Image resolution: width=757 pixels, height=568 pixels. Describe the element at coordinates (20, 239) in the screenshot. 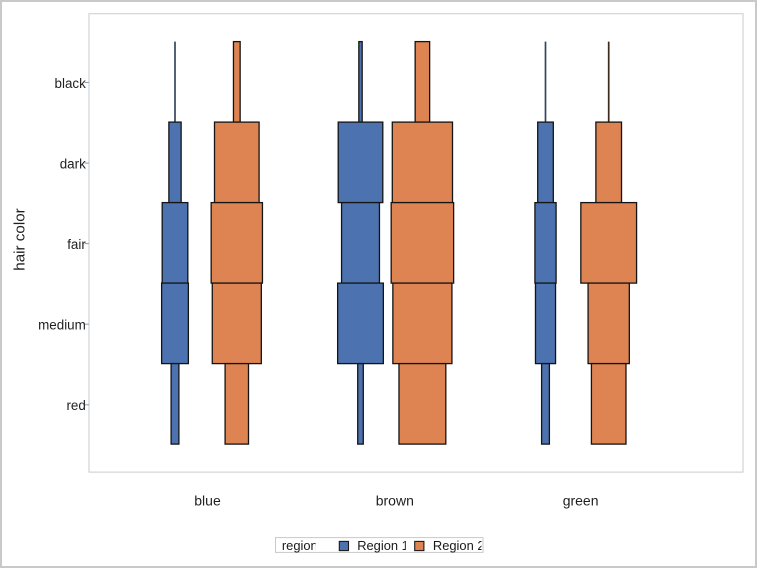

I see `svg-text: hair color` at that location.